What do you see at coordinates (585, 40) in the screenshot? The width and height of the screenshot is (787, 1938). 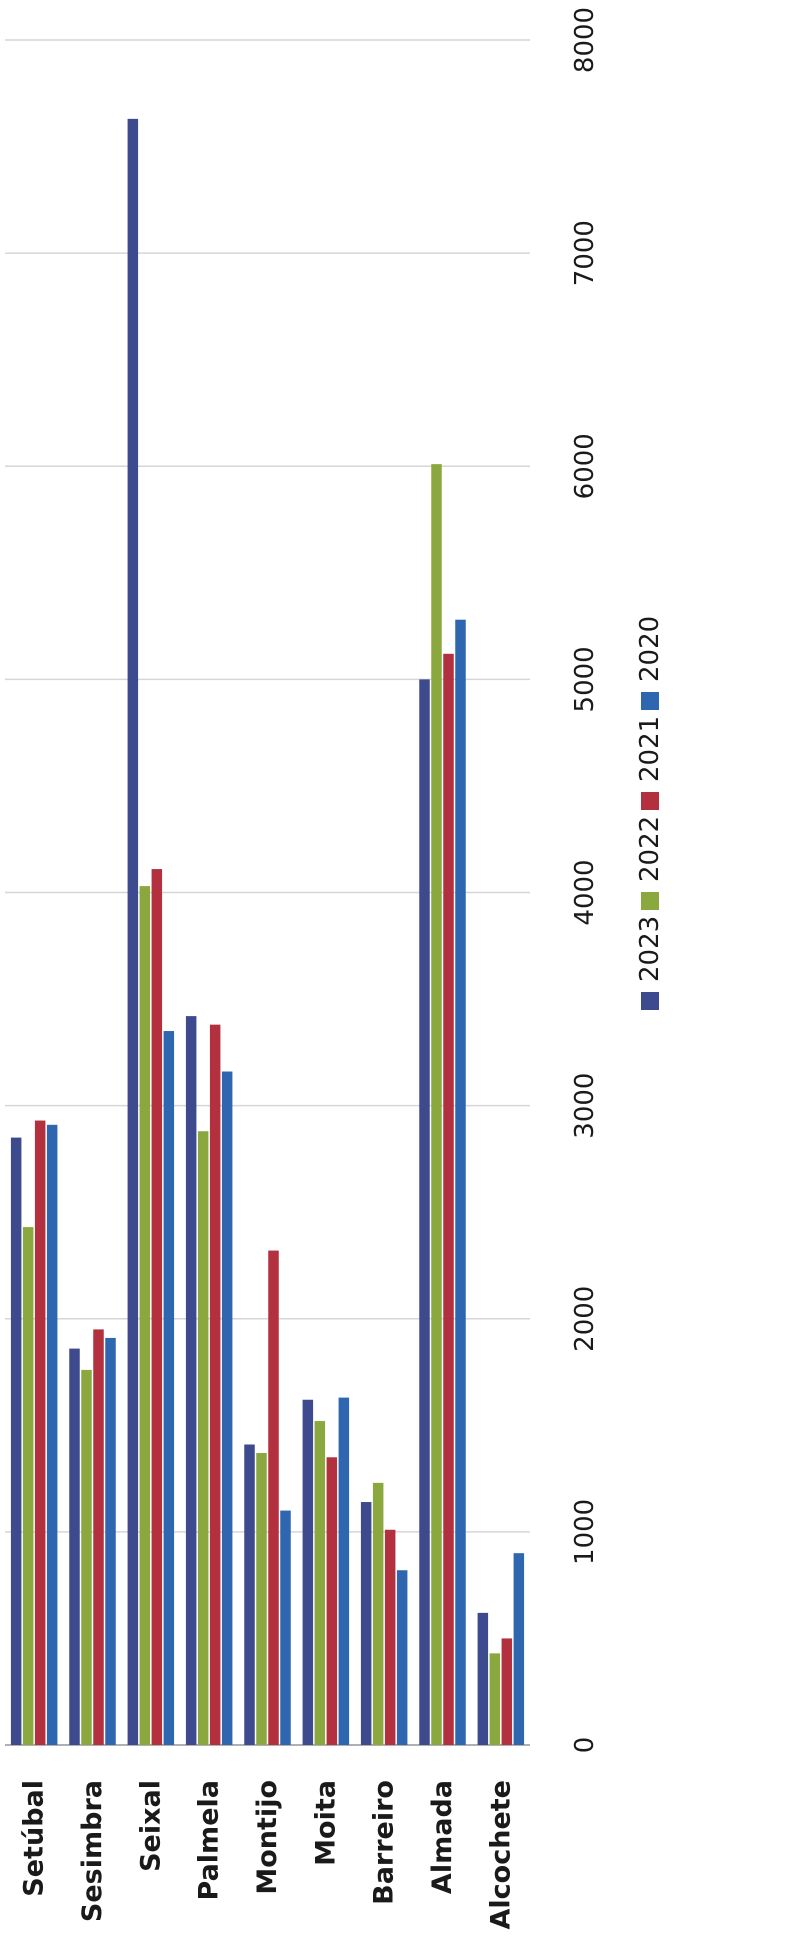 I see `value-tick-label: 8000` at bounding box center [585, 40].